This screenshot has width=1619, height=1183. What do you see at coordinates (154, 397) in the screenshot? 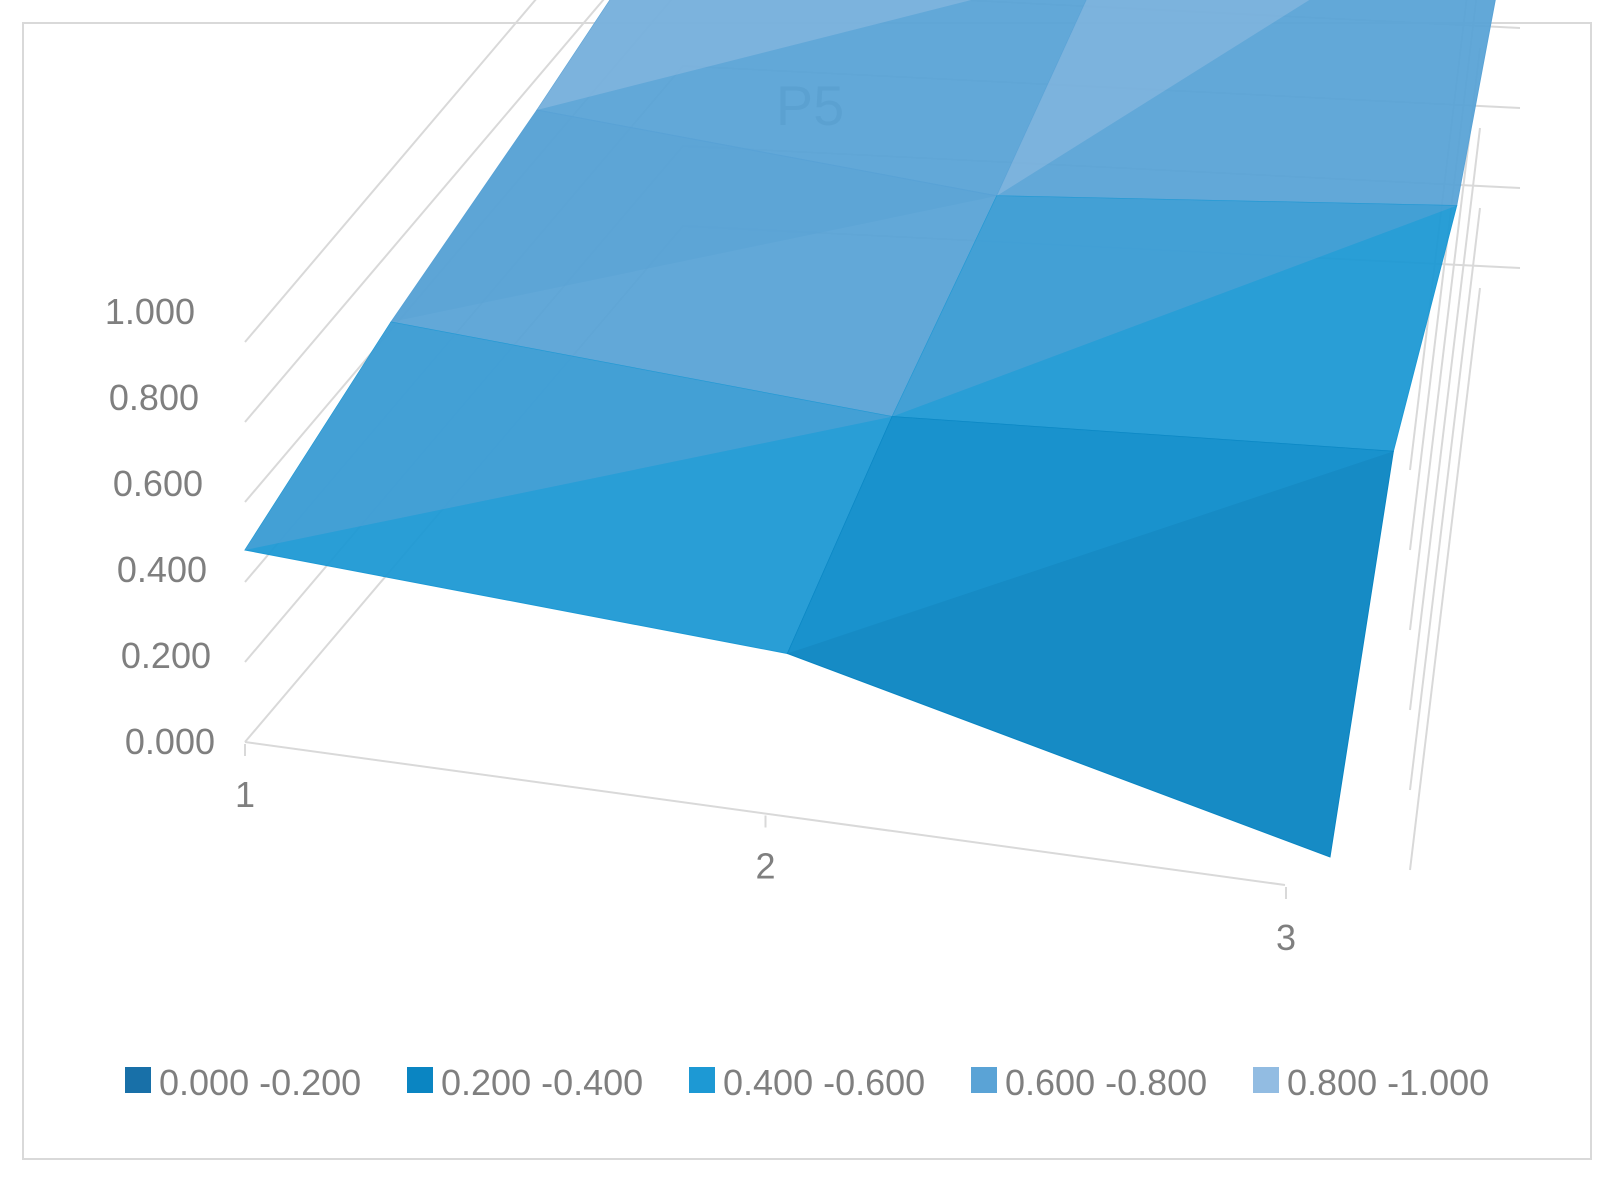
I see `z-tick-label: 0.800` at bounding box center [154, 397].